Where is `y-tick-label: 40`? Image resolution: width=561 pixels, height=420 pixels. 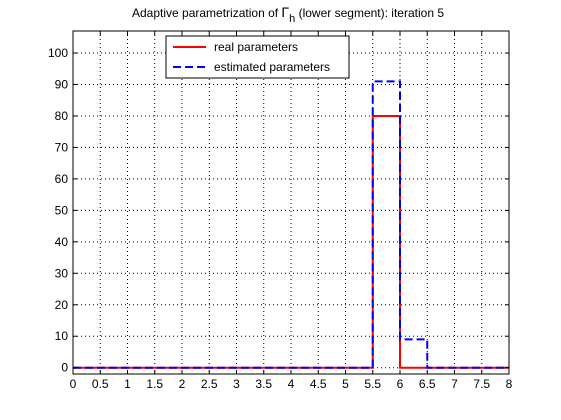 y-tick-label: 40 is located at coordinates (62, 242).